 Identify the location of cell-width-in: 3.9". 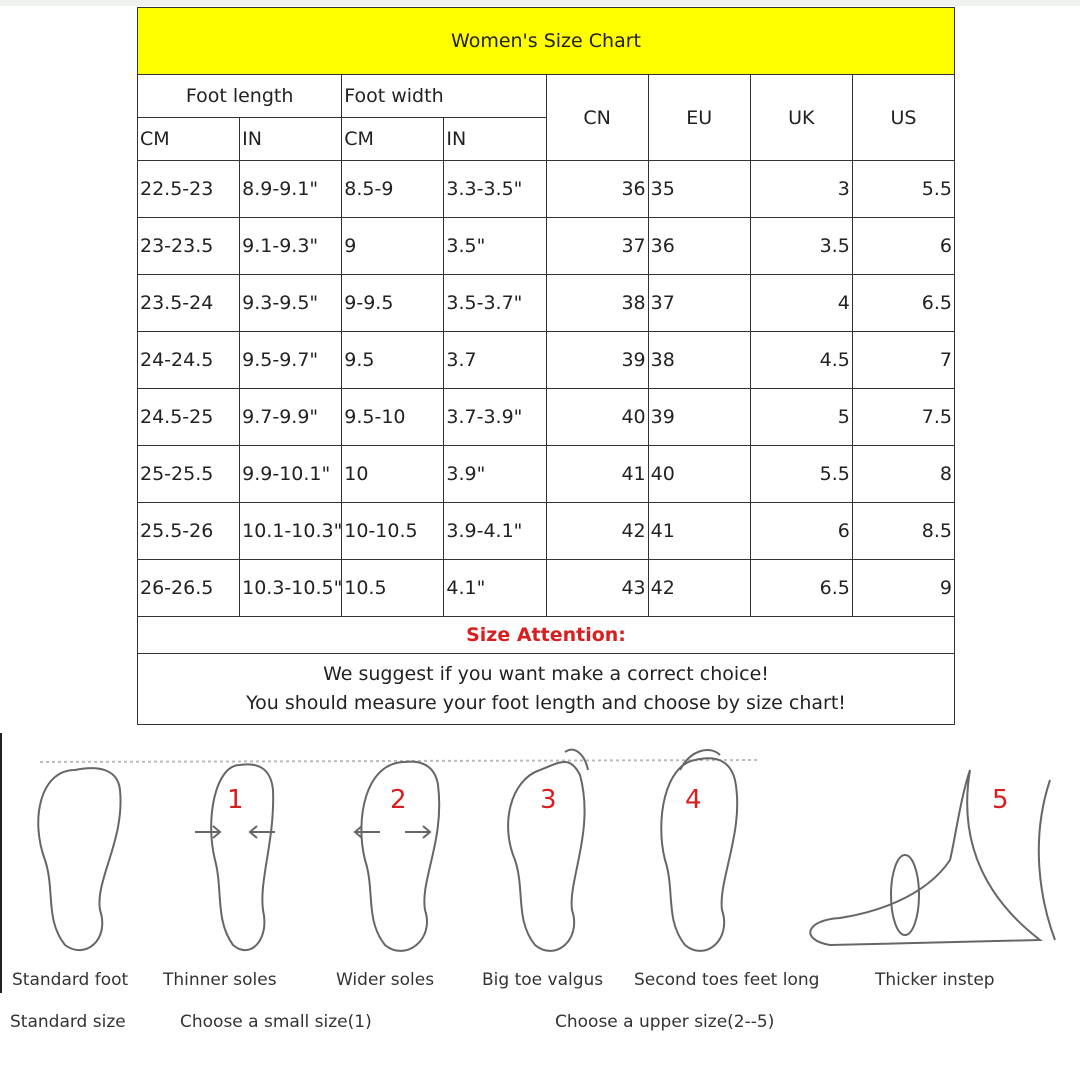
(495, 474).